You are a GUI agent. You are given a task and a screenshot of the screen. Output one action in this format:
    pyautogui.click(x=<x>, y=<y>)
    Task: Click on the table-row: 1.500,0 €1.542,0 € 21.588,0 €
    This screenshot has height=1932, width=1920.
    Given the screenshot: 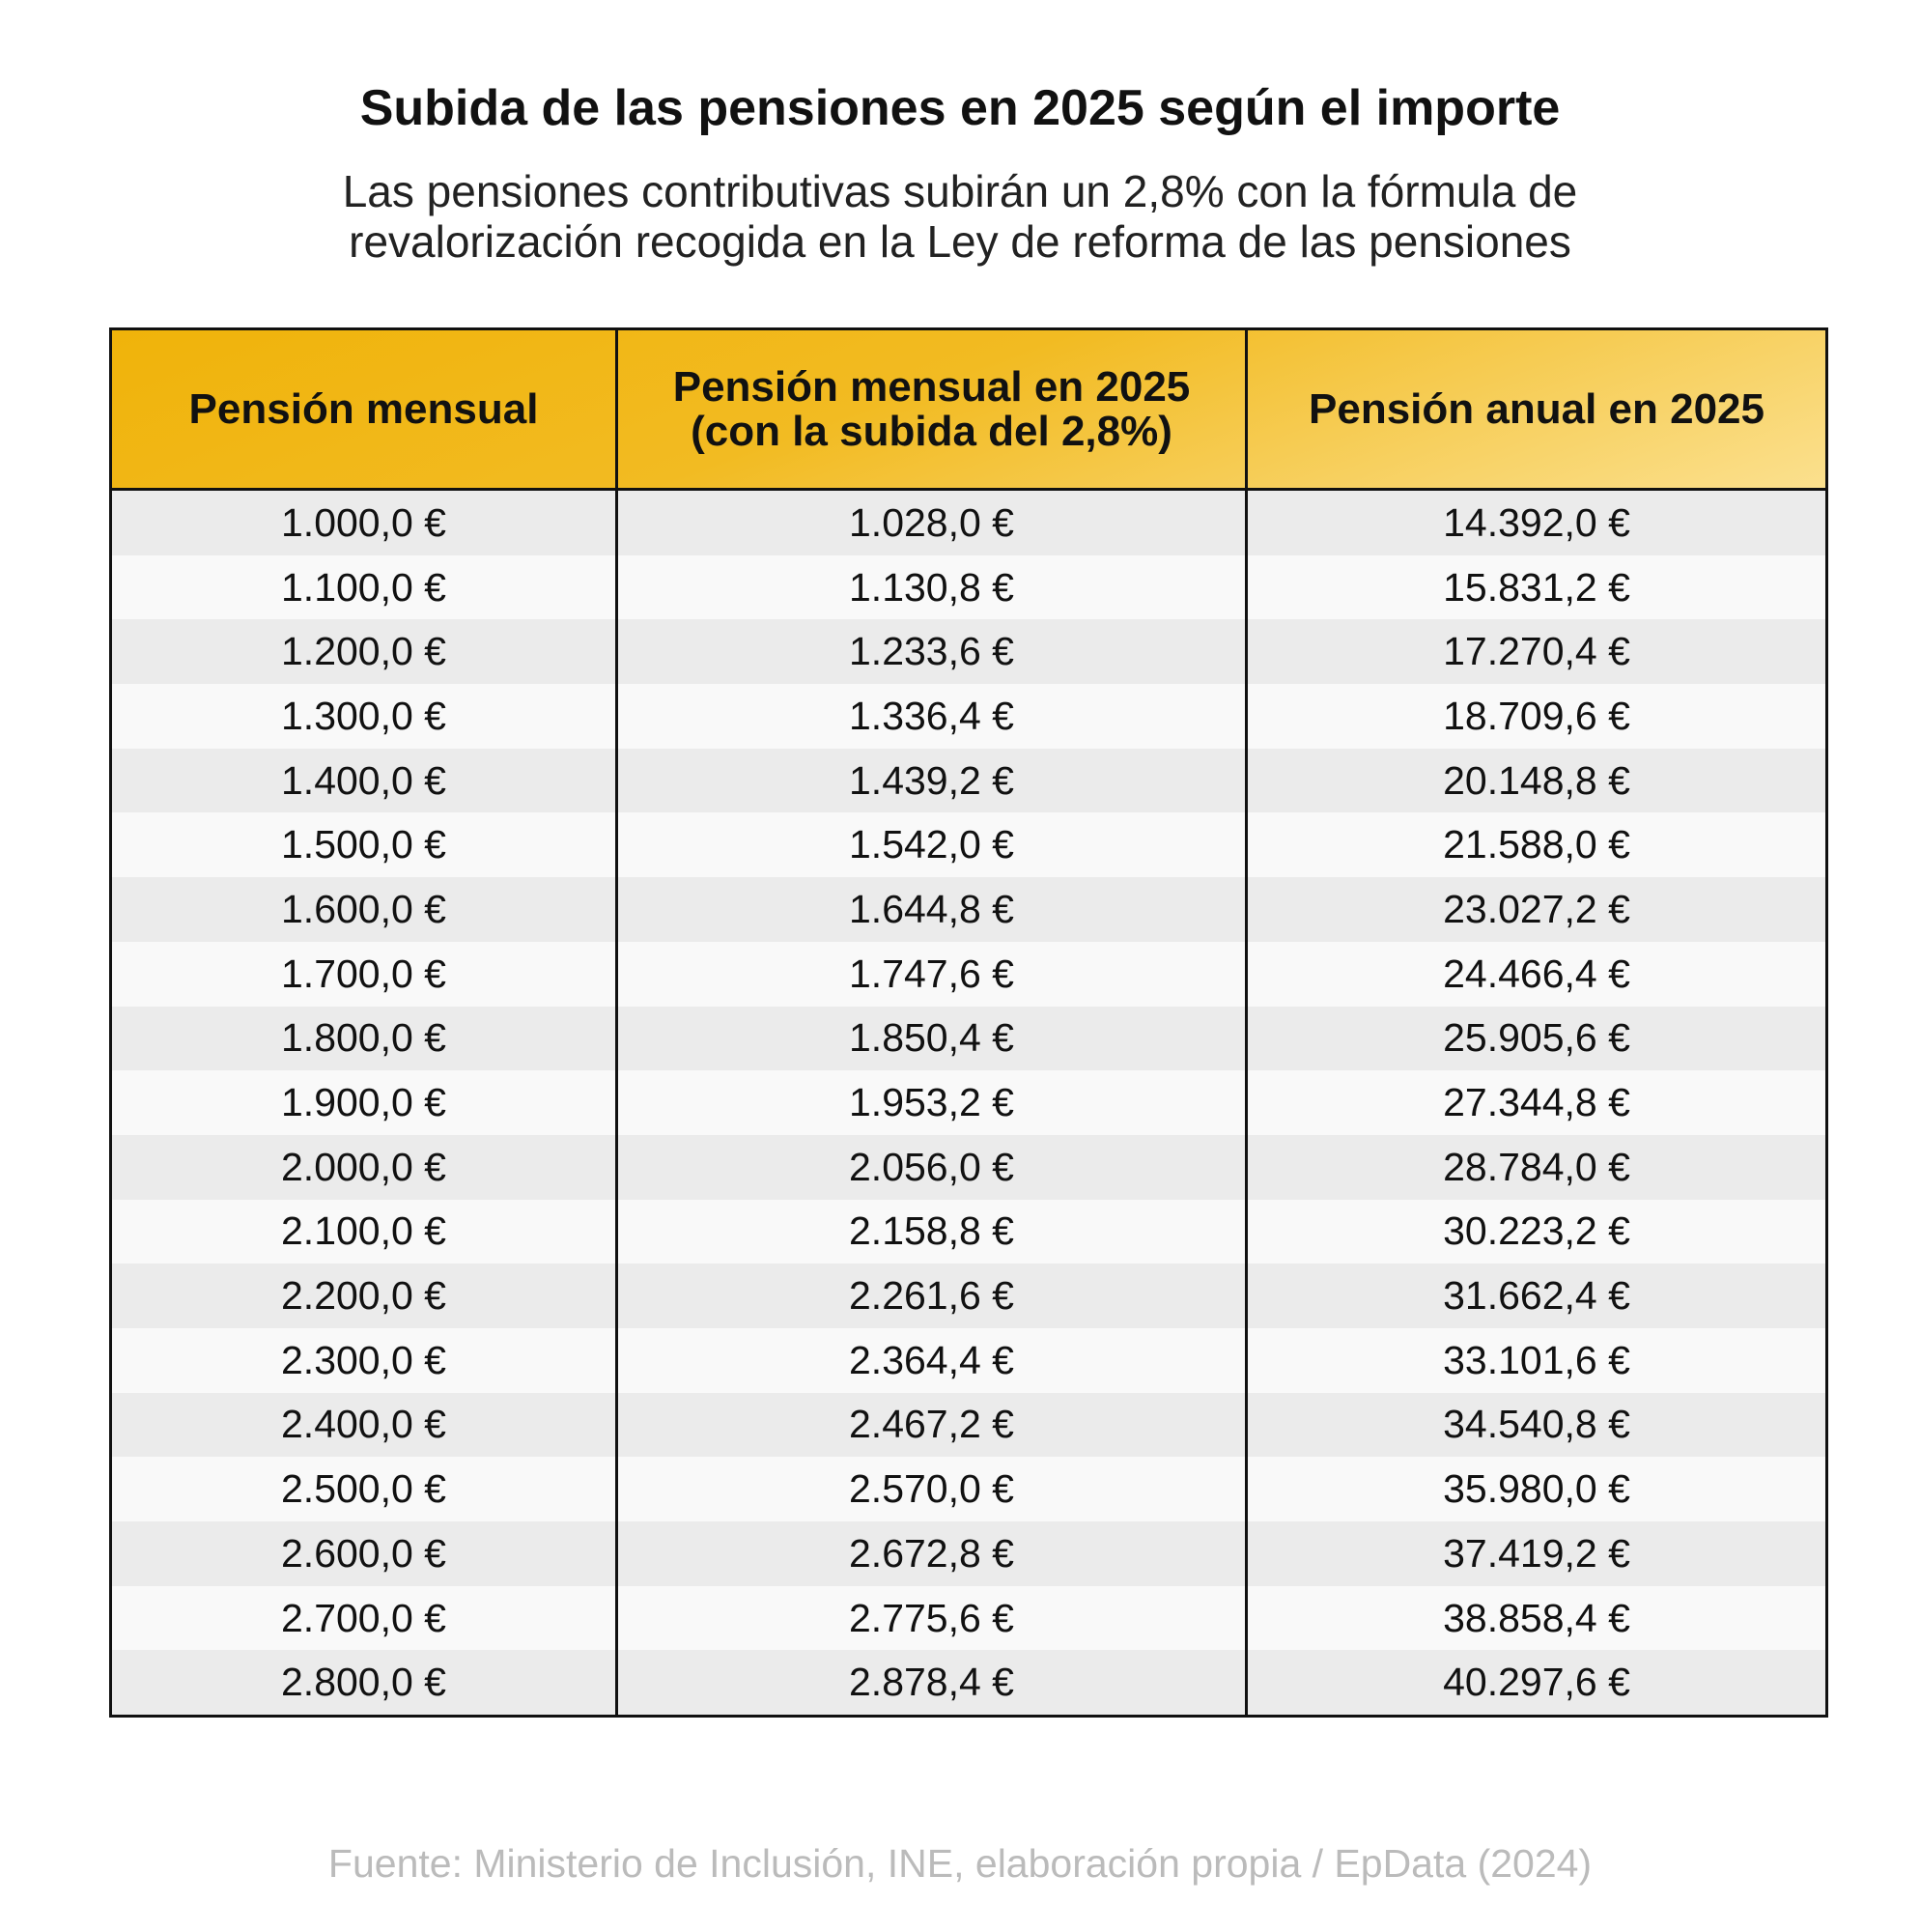 What is the action you would take?
    pyautogui.click(x=968, y=845)
    